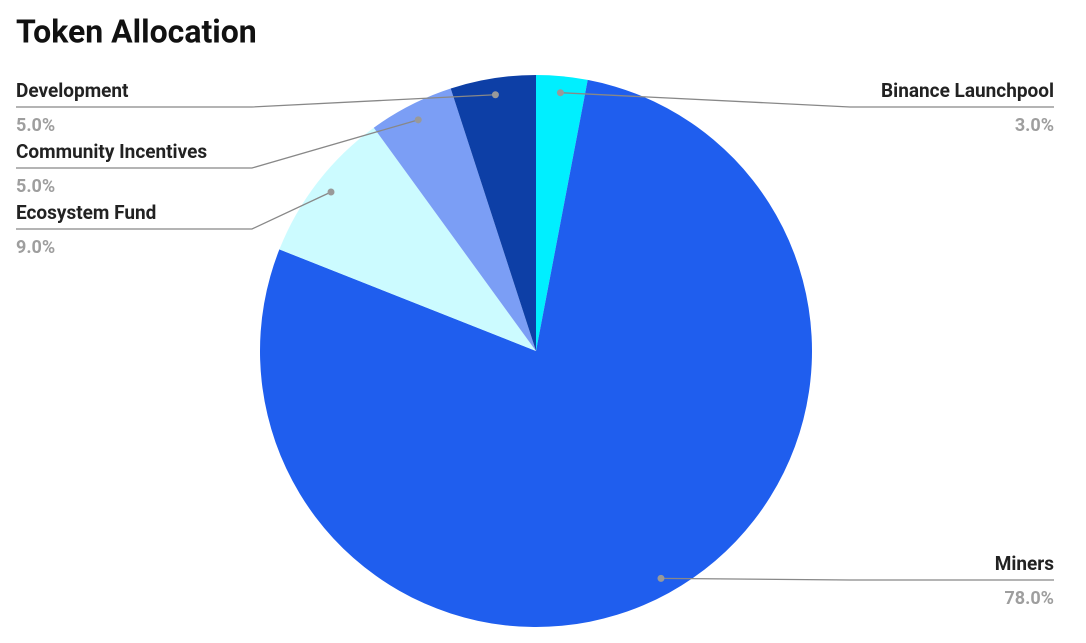 This screenshot has width=1086, height=643. What do you see at coordinates (72, 90) in the screenshot?
I see `slice-label: Development` at bounding box center [72, 90].